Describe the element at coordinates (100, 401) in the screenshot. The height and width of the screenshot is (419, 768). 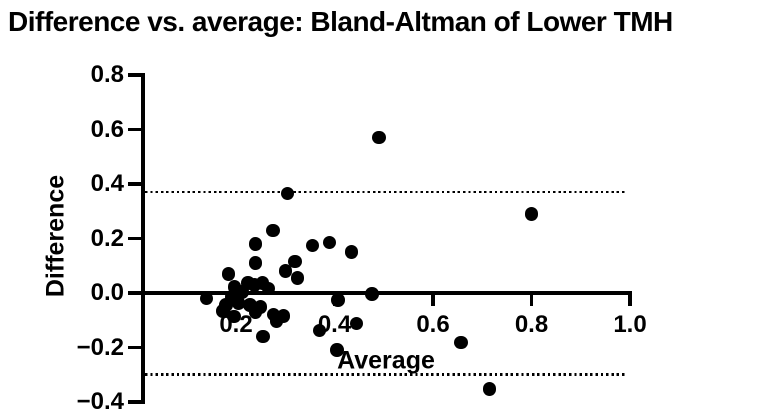
I see `y-tick-label: −0.4` at that location.